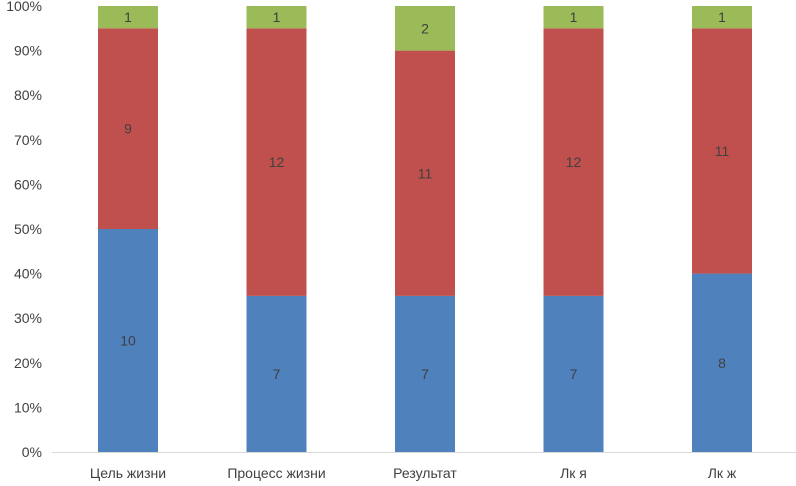  I want to click on y-tick-label: 40%, so click(28, 274).